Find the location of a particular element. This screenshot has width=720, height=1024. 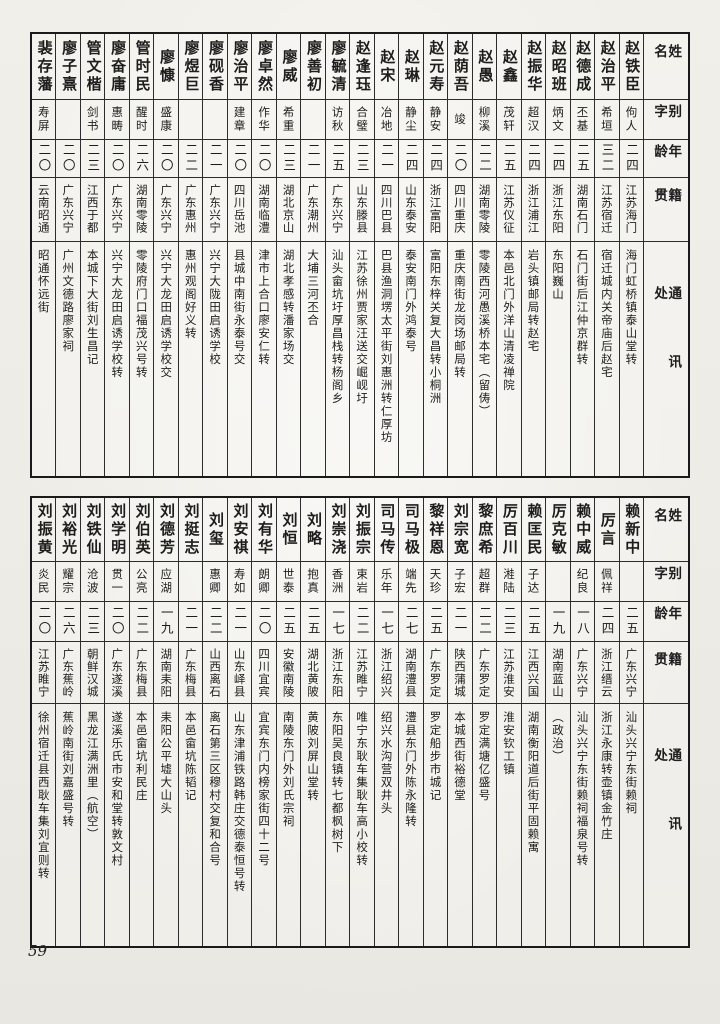

courtesy-cell: 盛康 is located at coordinates (166, 120).